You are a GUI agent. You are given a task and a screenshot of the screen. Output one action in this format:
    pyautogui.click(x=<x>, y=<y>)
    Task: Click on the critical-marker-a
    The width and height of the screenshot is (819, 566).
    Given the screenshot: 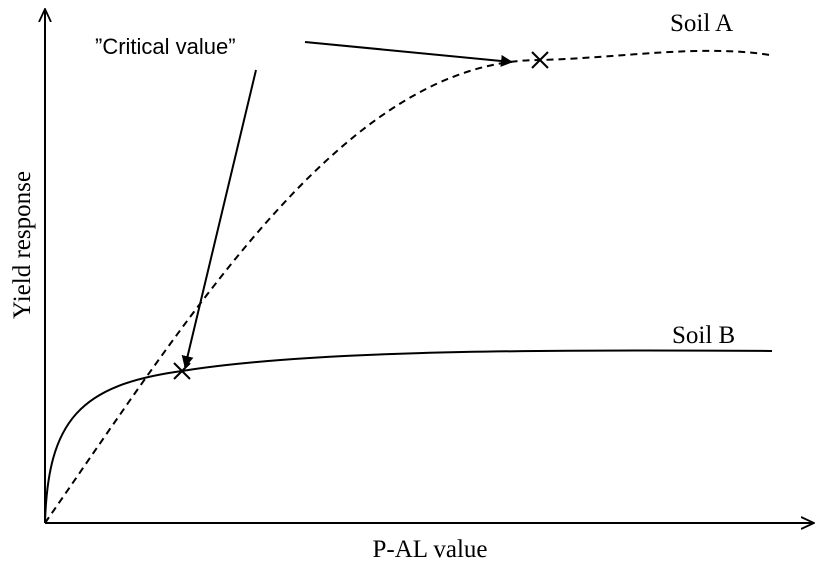 What is the action you would take?
    pyautogui.click(x=540, y=60)
    